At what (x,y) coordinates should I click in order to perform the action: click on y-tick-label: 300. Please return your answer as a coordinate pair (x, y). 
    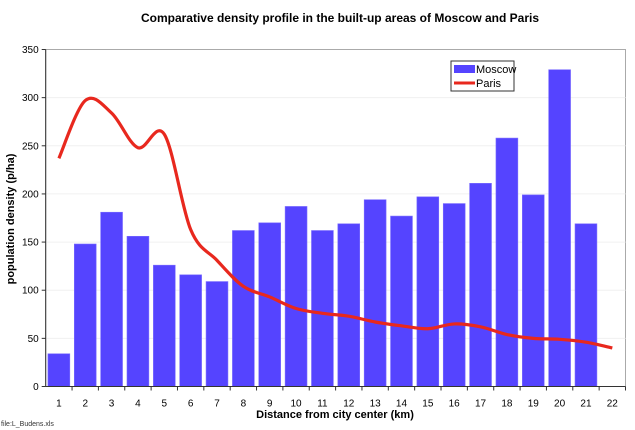
    Looking at the image, I should click on (30, 98).